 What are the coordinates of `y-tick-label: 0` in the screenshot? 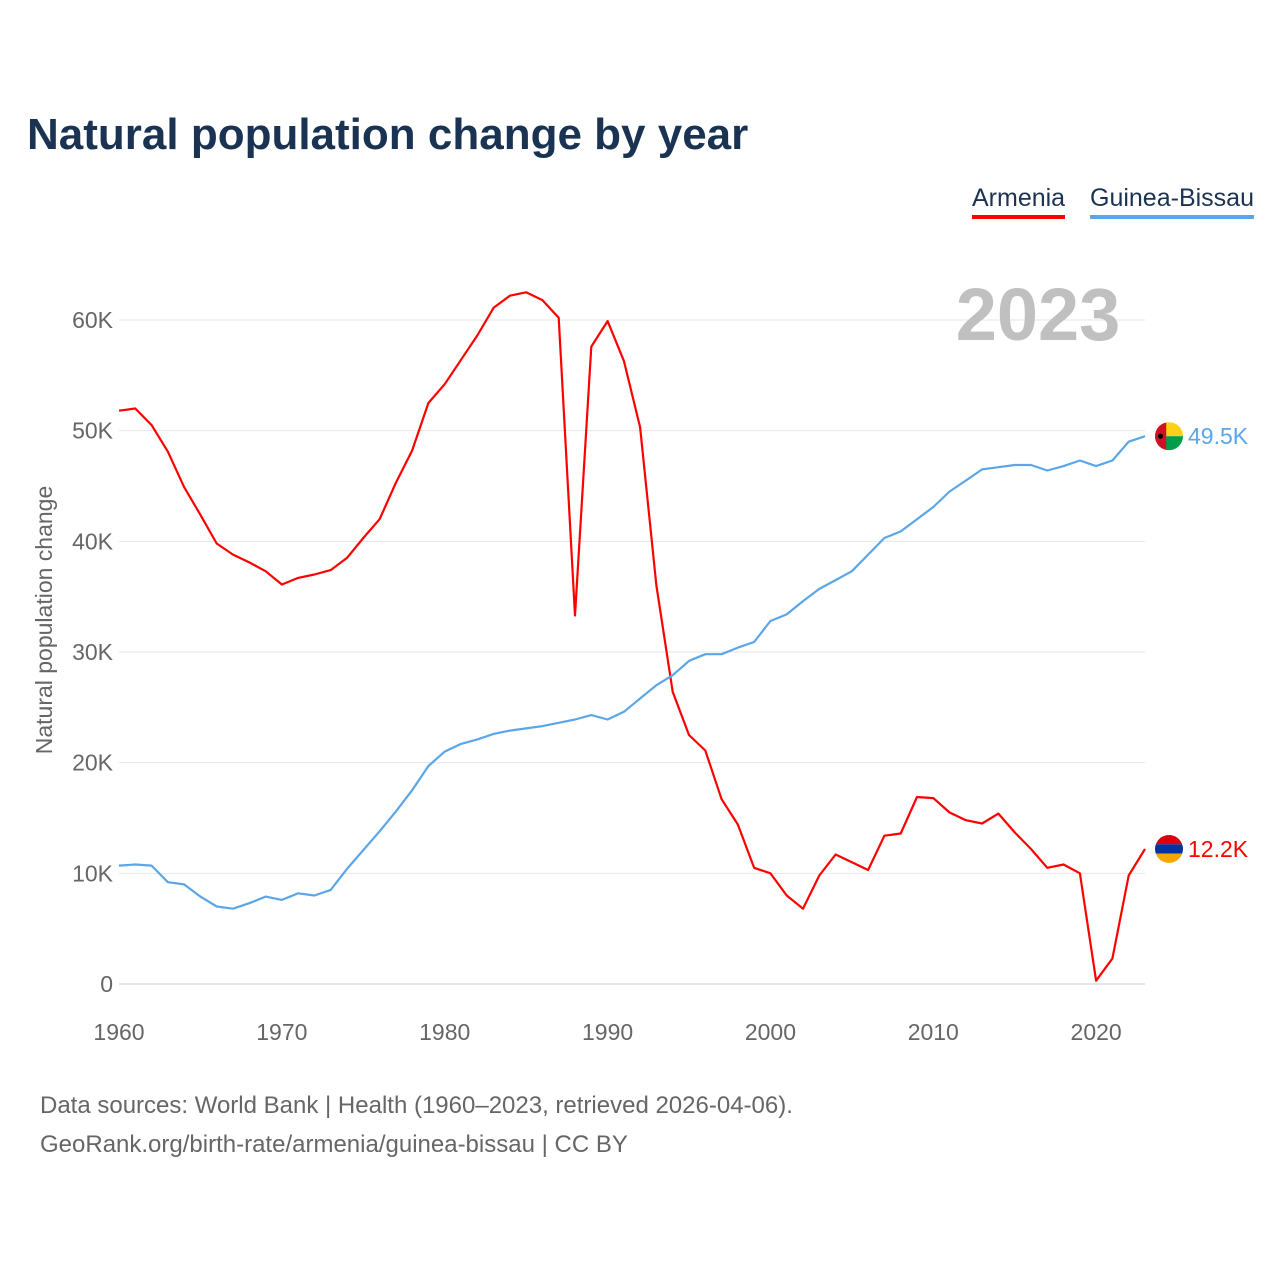 It's located at (106, 984).